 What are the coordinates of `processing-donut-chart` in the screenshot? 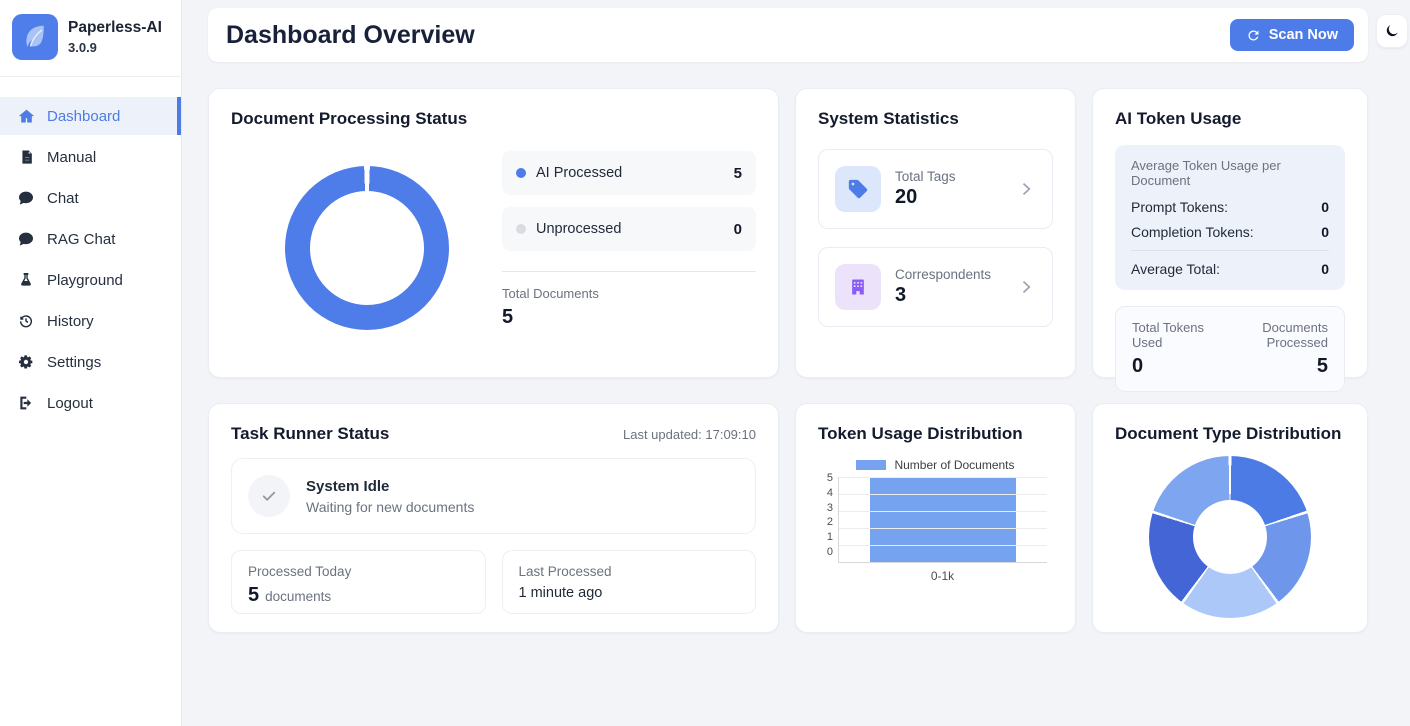 It's located at (366, 248).